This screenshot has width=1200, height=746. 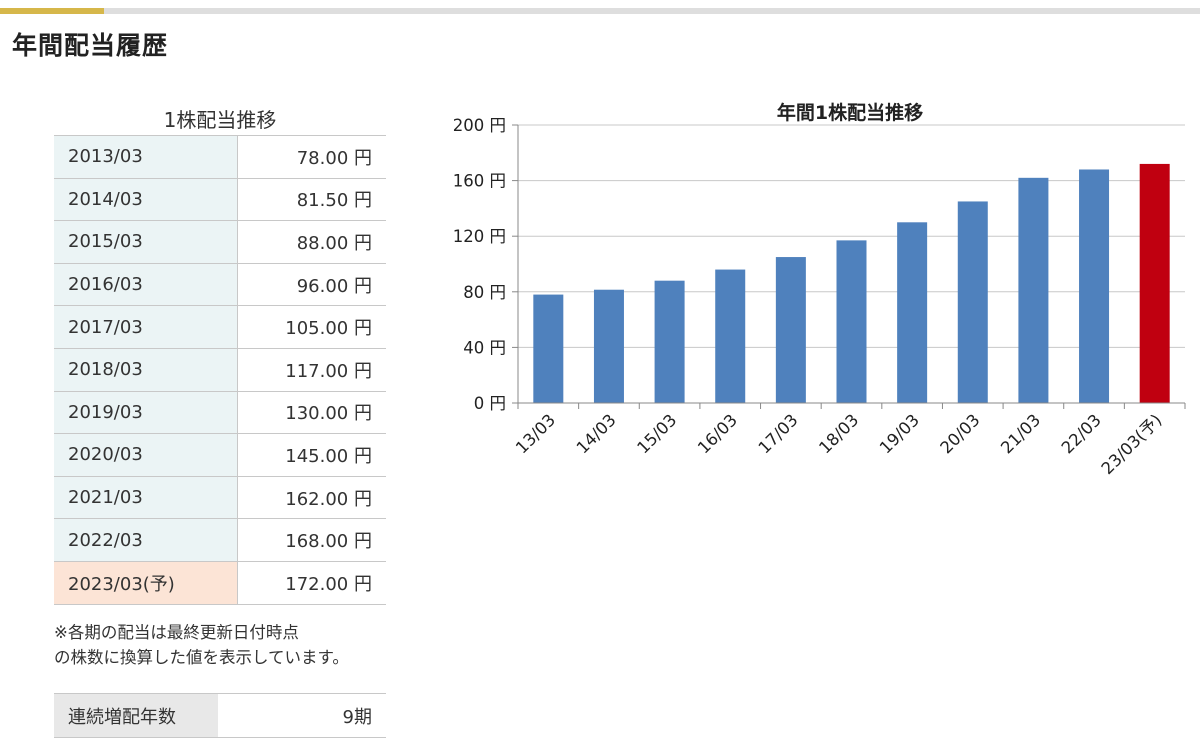 What do you see at coordinates (220, 120) in the screenshot?
I see `dividend-table-title: 1株配当推移` at bounding box center [220, 120].